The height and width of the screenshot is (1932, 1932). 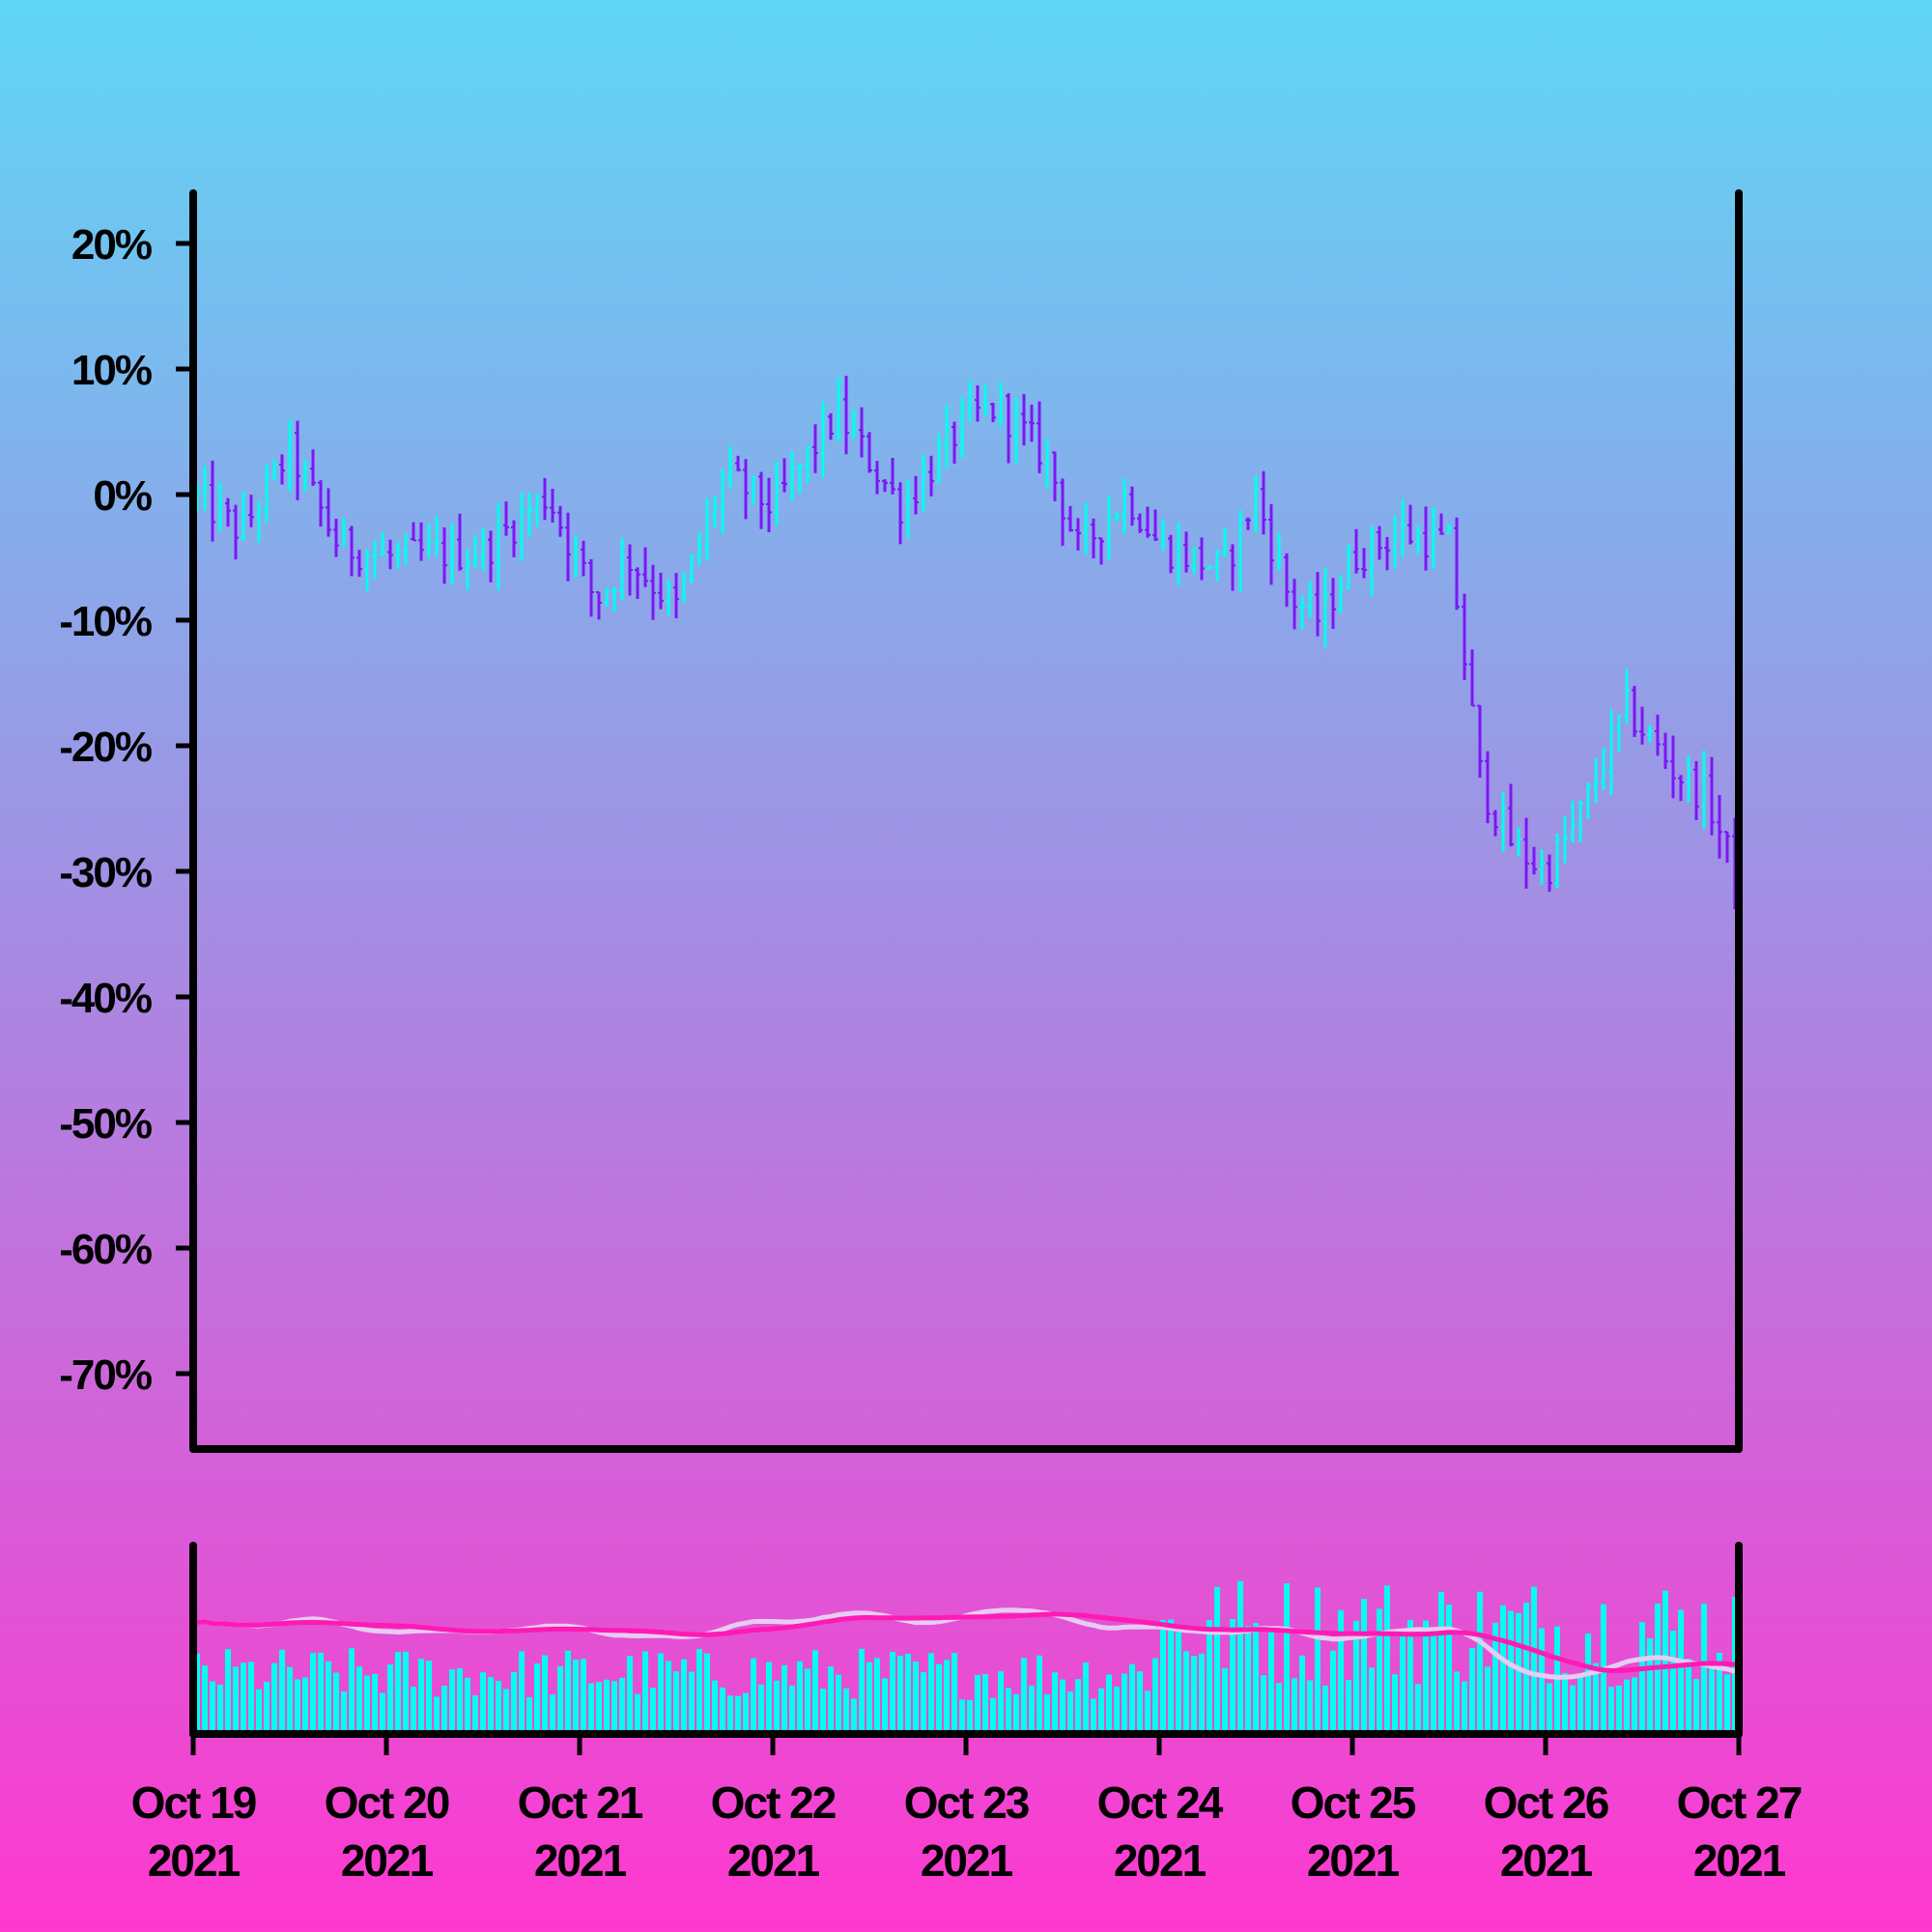 I want to click on y-tick-label: -50%, so click(x=105, y=1124).